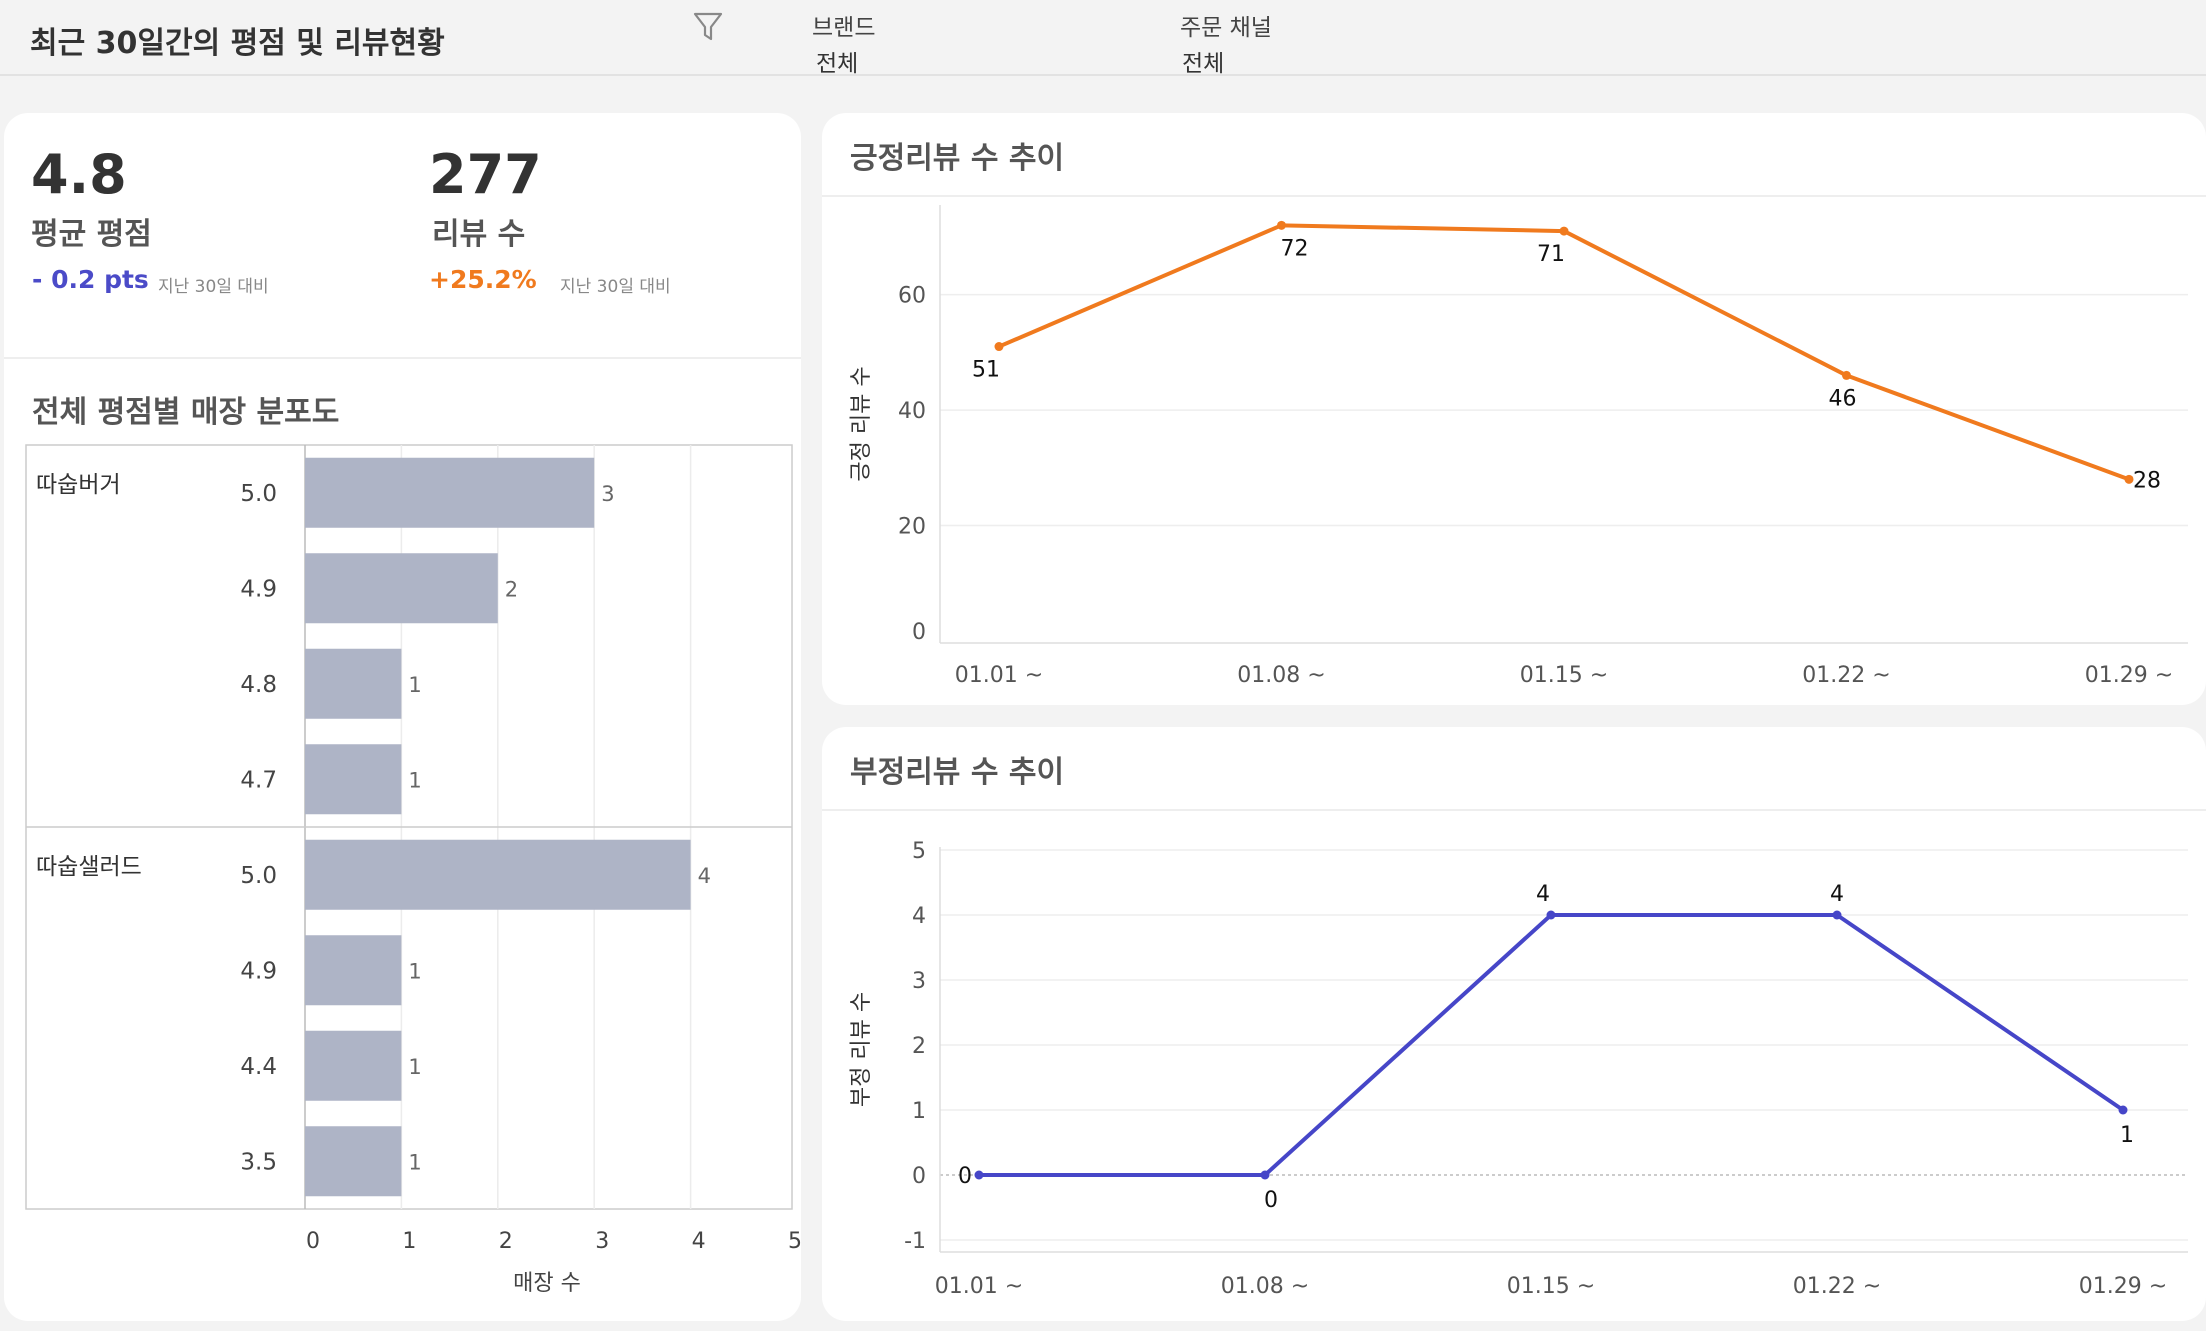 Image resolution: width=2206 pixels, height=1331 pixels. What do you see at coordinates (483, 279) in the screenshot?
I see `review-count-delta: +25.2%` at bounding box center [483, 279].